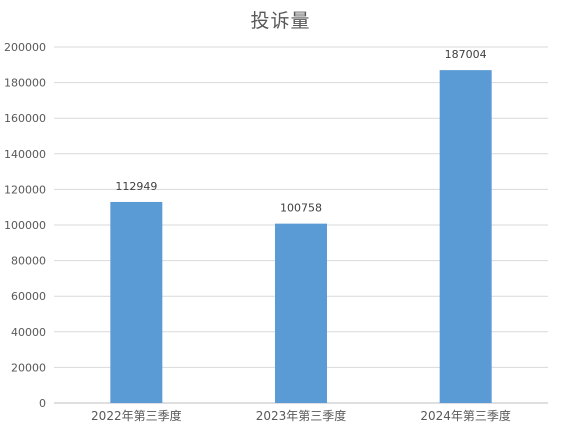 This screenshot has width=561, height=435. What do you see at coordinates (280, 21) in the screenshot?
I see `chart-title: 投诉量` at bounding box center [280, 21].